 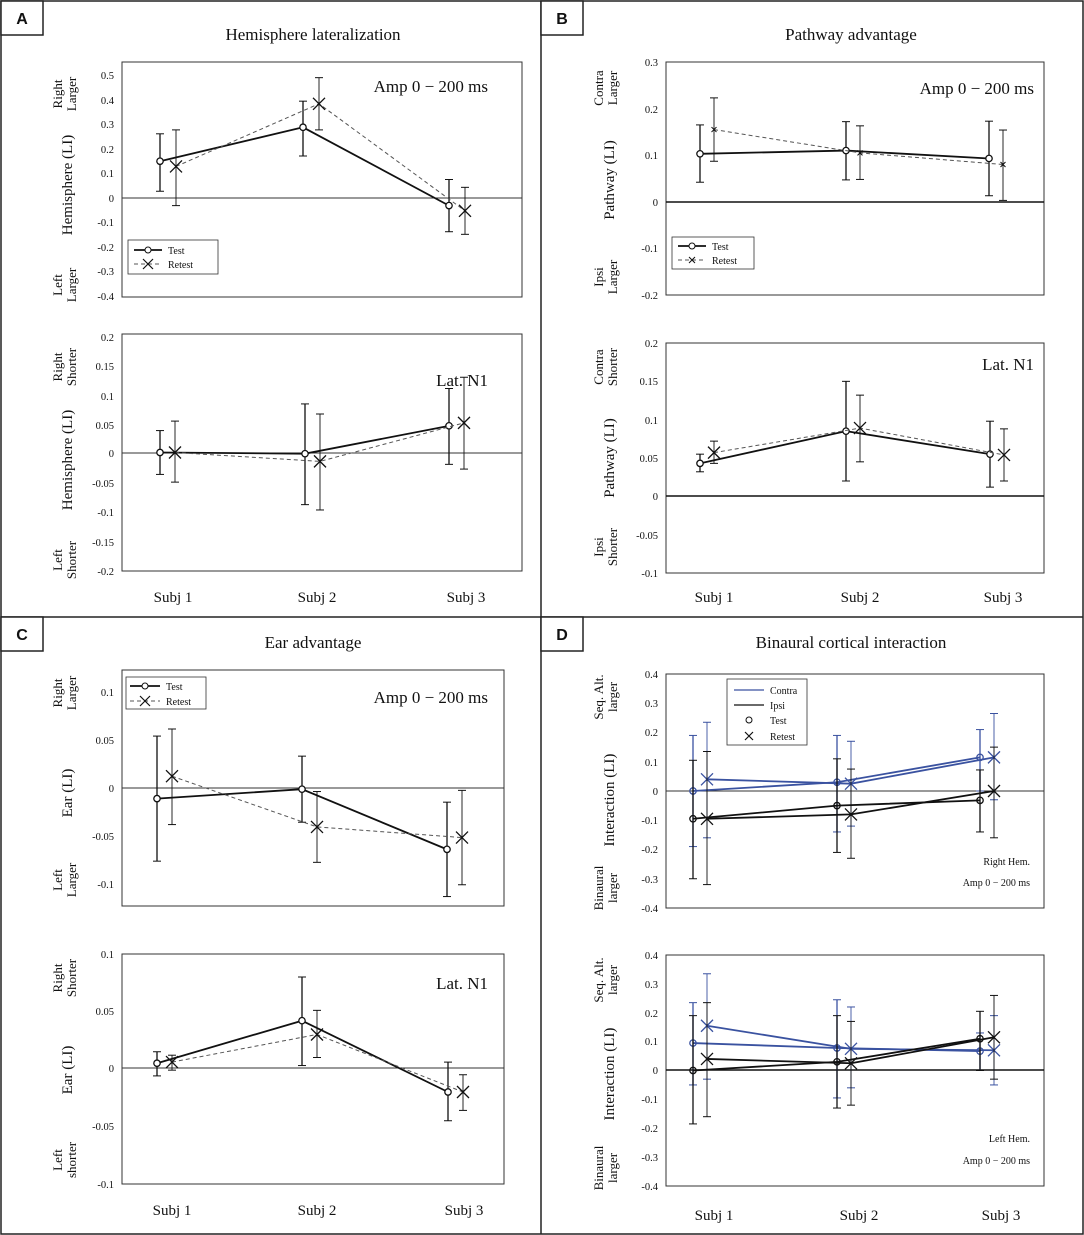 I want to click on series-test, so click(x=302, y=1049).